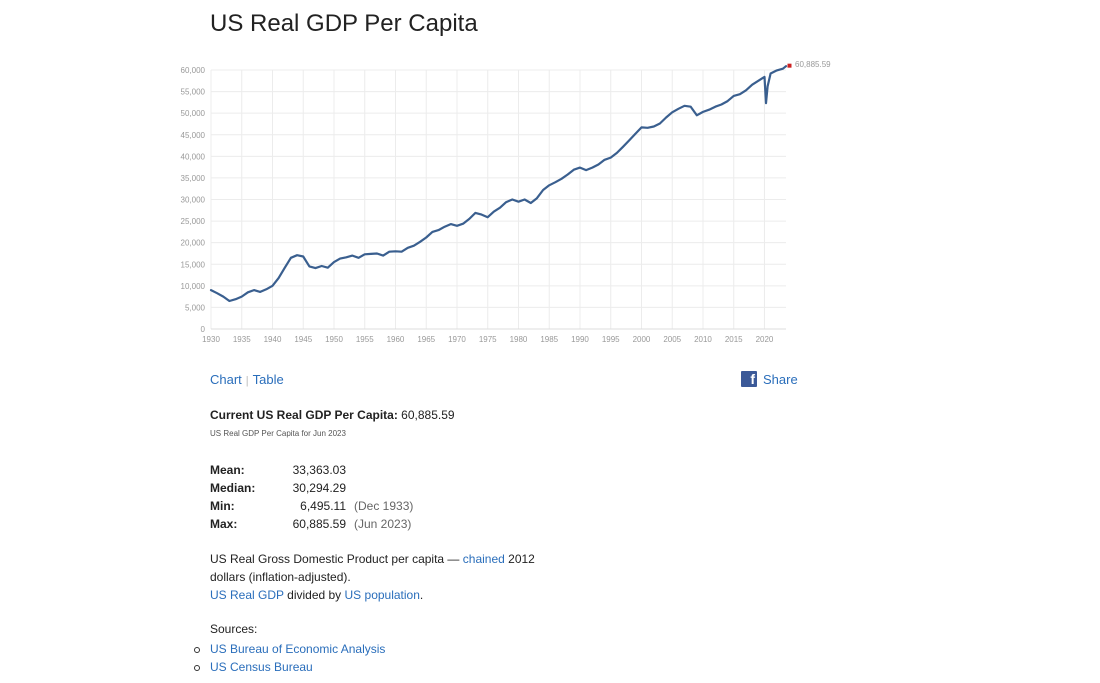 The image size is (1100, 683). Describe the element at coordinates (193, 221) in the screenshot. I see `y-tick-label: 25,000` at that location.